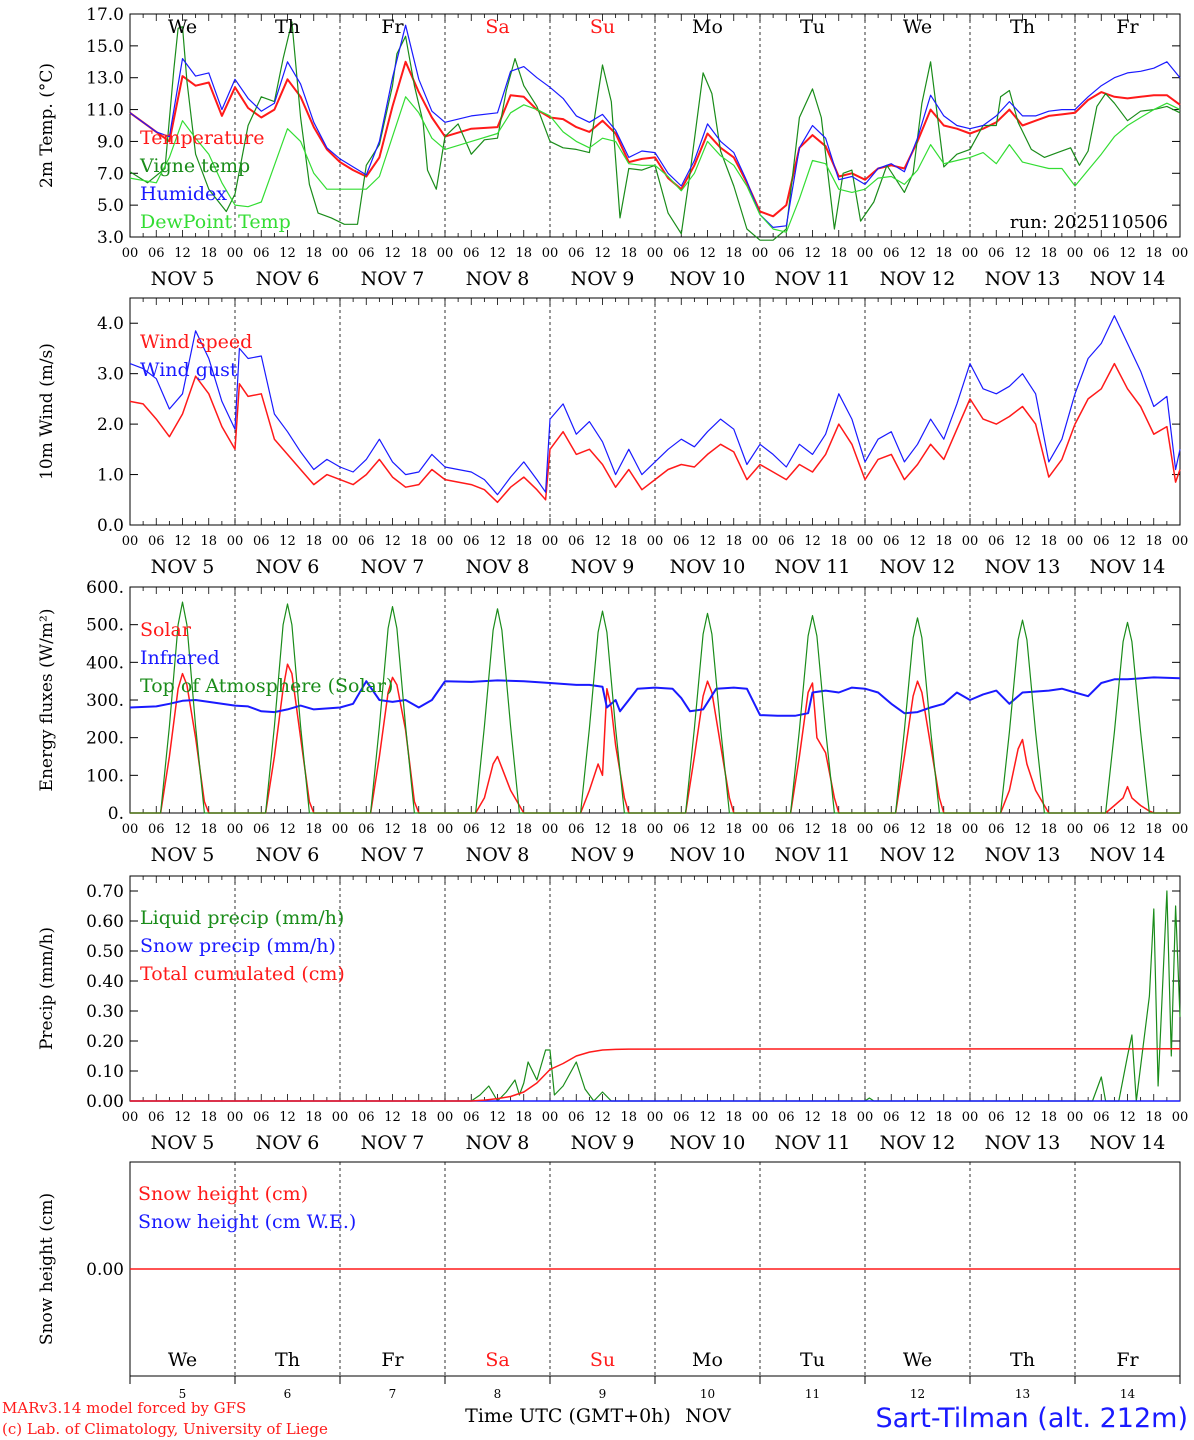 The image size is (1194, 1440). I want to click on day-number: 14, so click(1128, 1394).